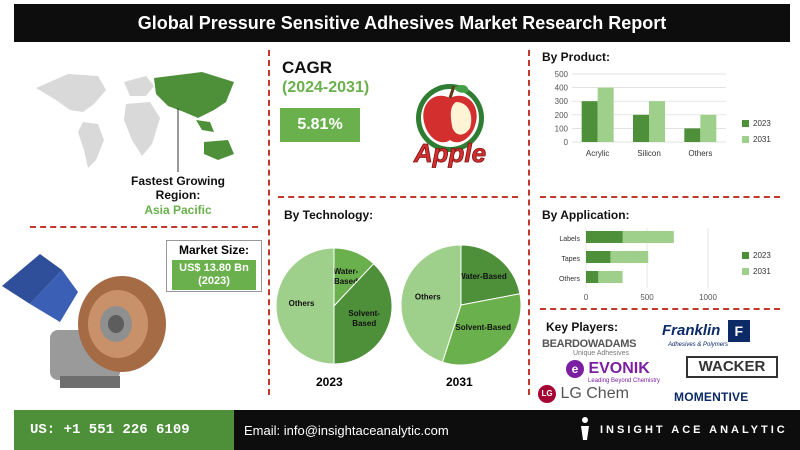  I want to click on world-map, so click(135, 122).